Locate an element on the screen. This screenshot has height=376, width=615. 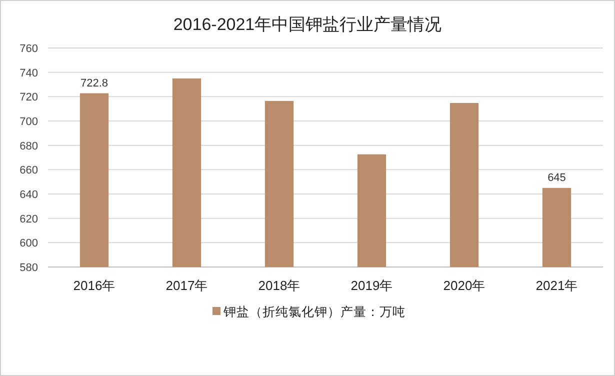
x-tick-label: 2019年 is located at coordinates (371, 285).